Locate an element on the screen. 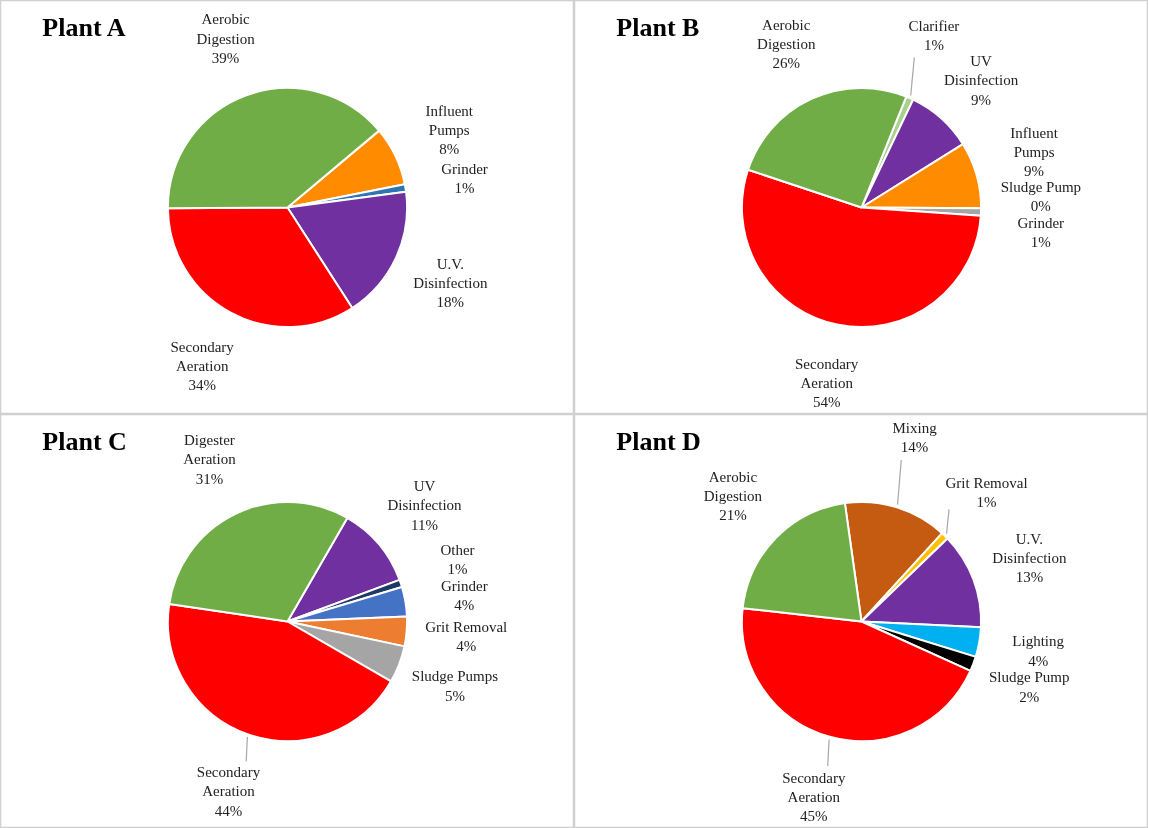 This screenshot has height=828, width=1149. text: 0% is located at coordinates (1040, 206).